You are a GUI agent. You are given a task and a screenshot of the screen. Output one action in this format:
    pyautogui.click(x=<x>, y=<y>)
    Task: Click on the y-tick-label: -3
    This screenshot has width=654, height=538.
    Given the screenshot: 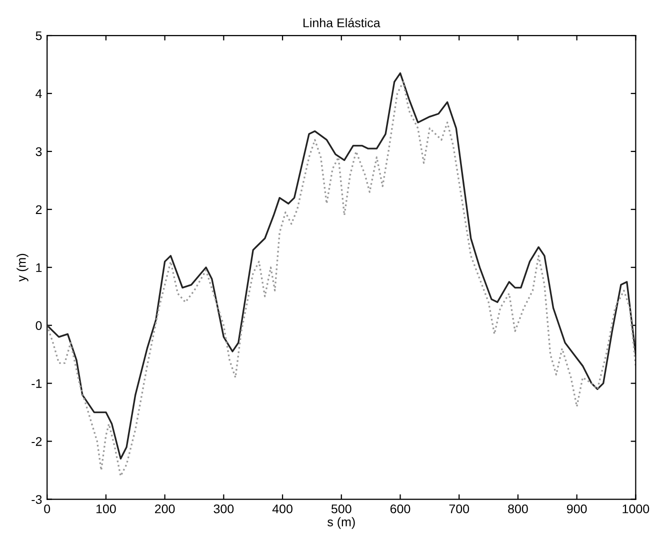 What is the action you would take?
    pyautogui.click(x=37, y=499)
    